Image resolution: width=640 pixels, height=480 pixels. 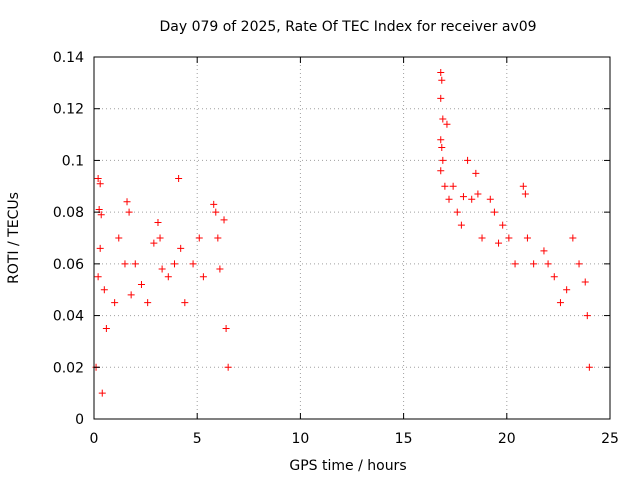 I want to click on y-tick-label: 0.14, so click(x=68, y=58).